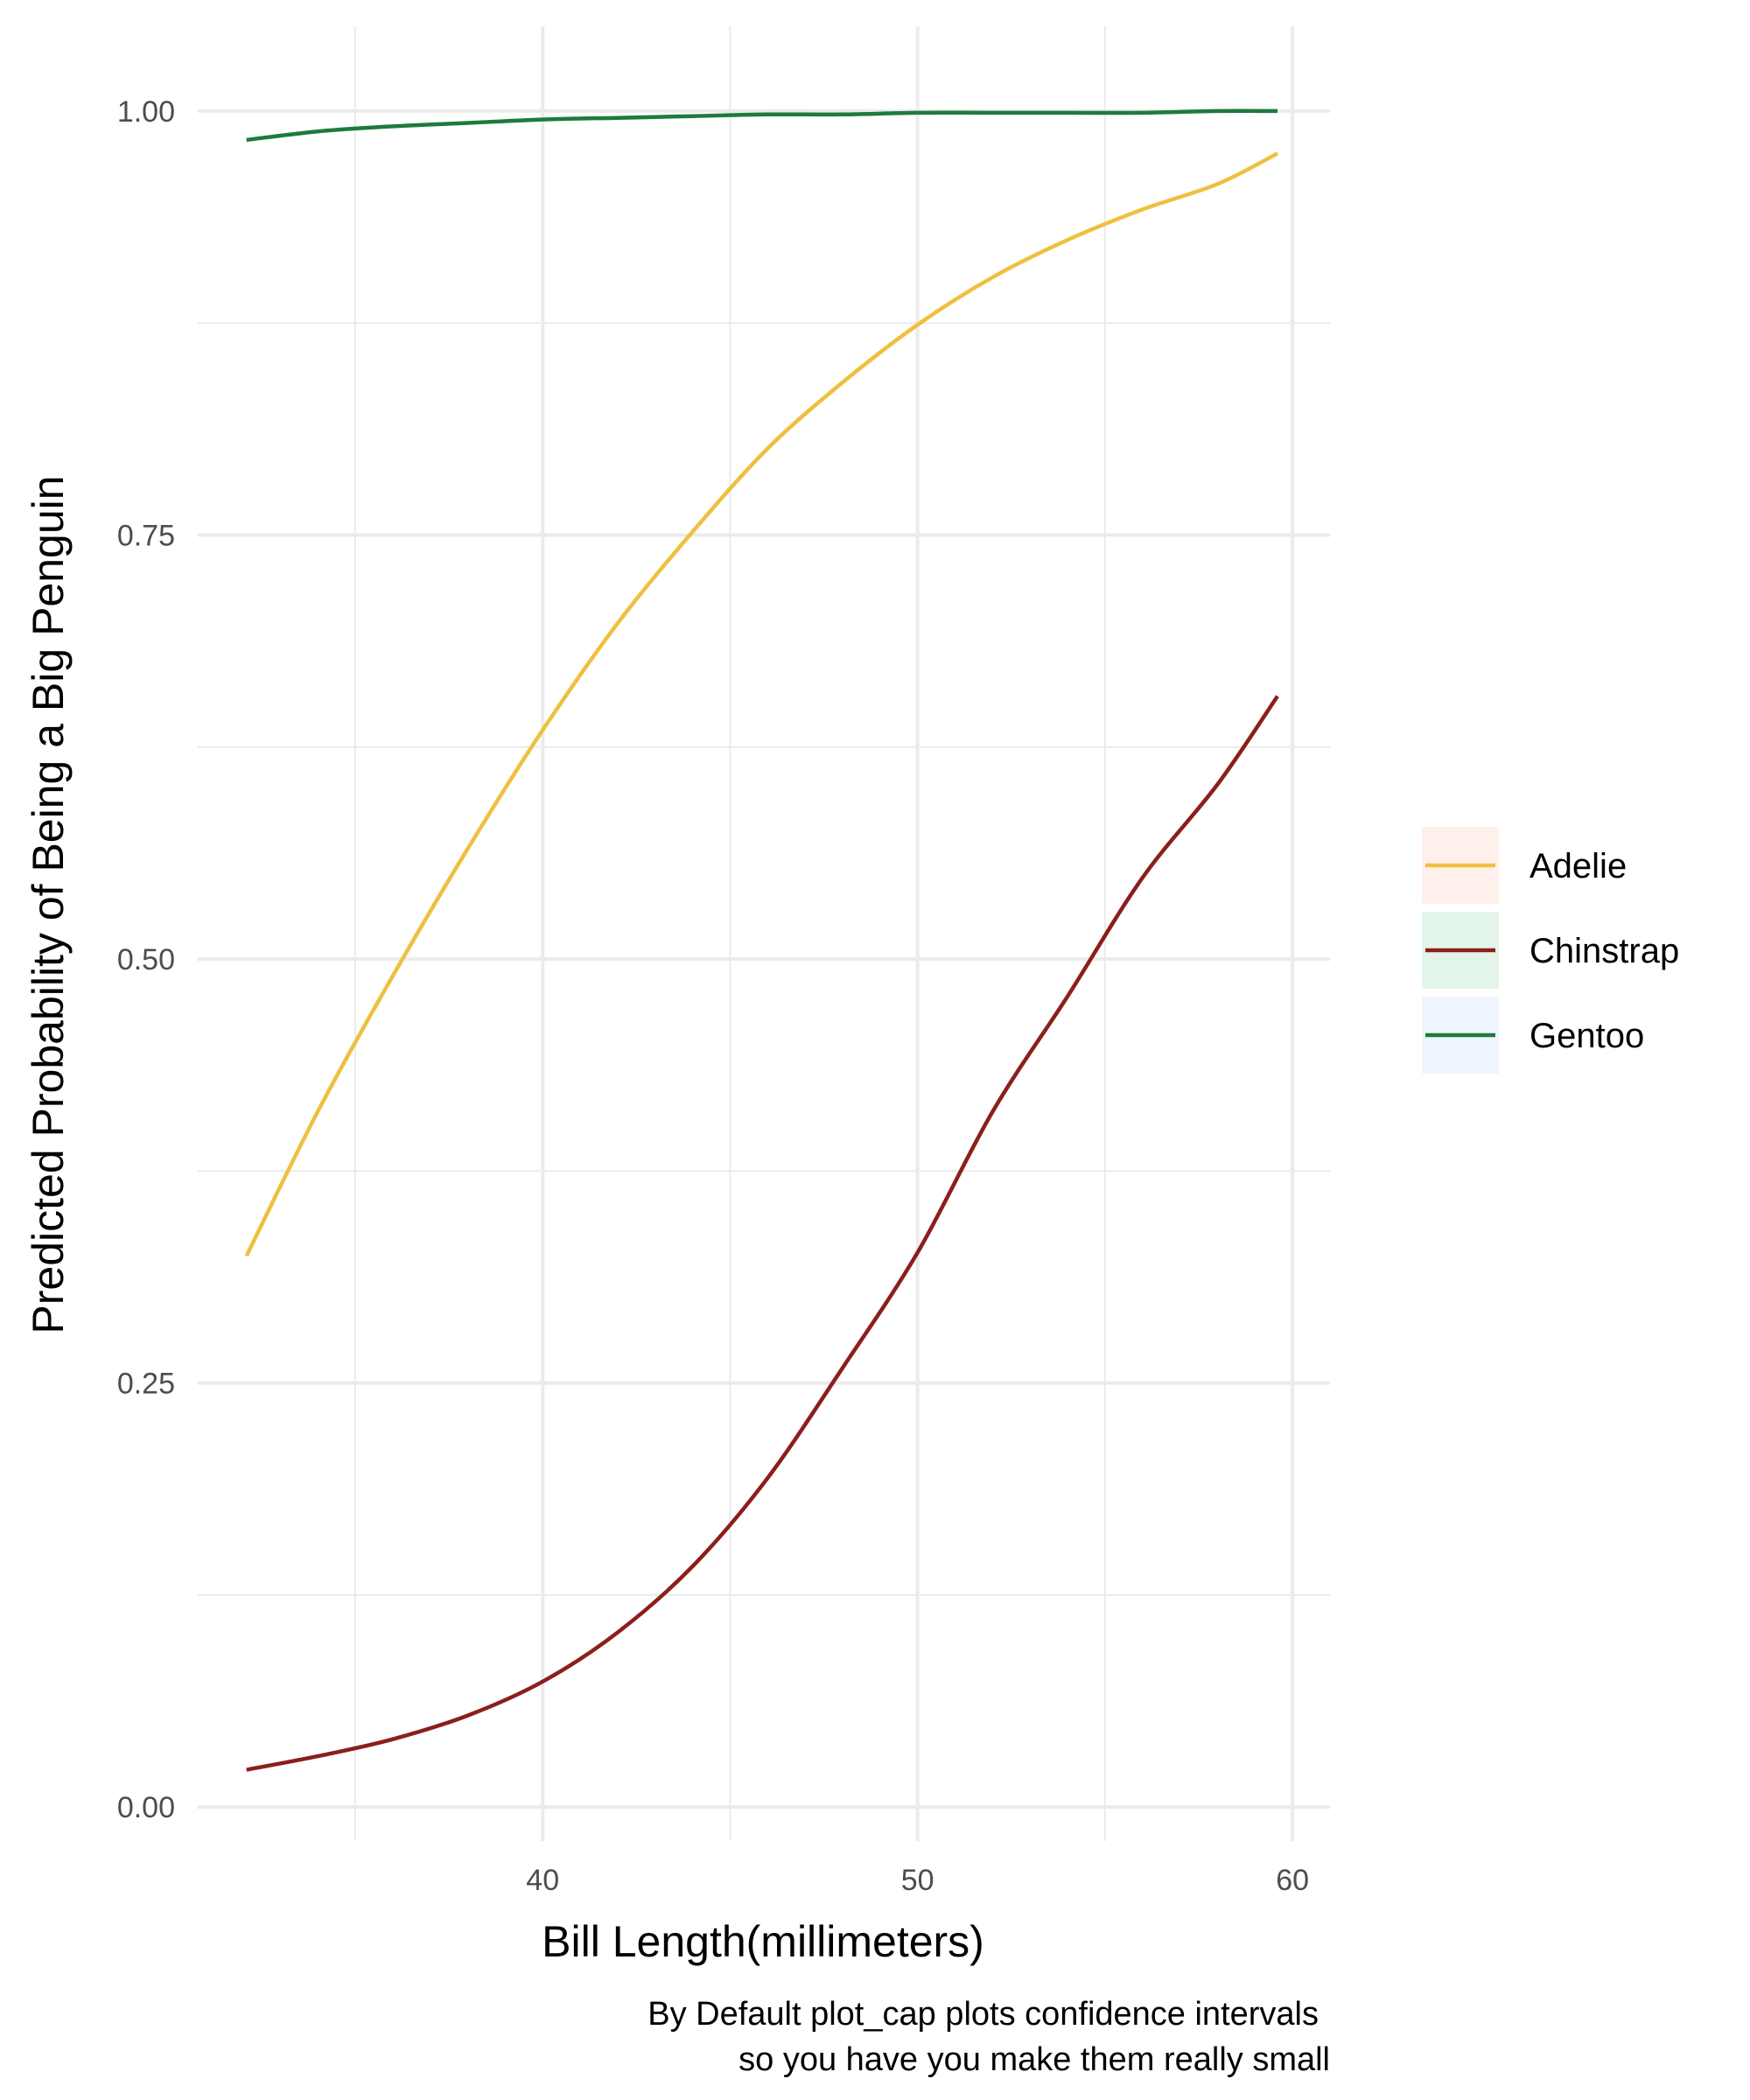  I want to click on legend: Adelie Chinstrap Gentoo, so click(1550, 950).